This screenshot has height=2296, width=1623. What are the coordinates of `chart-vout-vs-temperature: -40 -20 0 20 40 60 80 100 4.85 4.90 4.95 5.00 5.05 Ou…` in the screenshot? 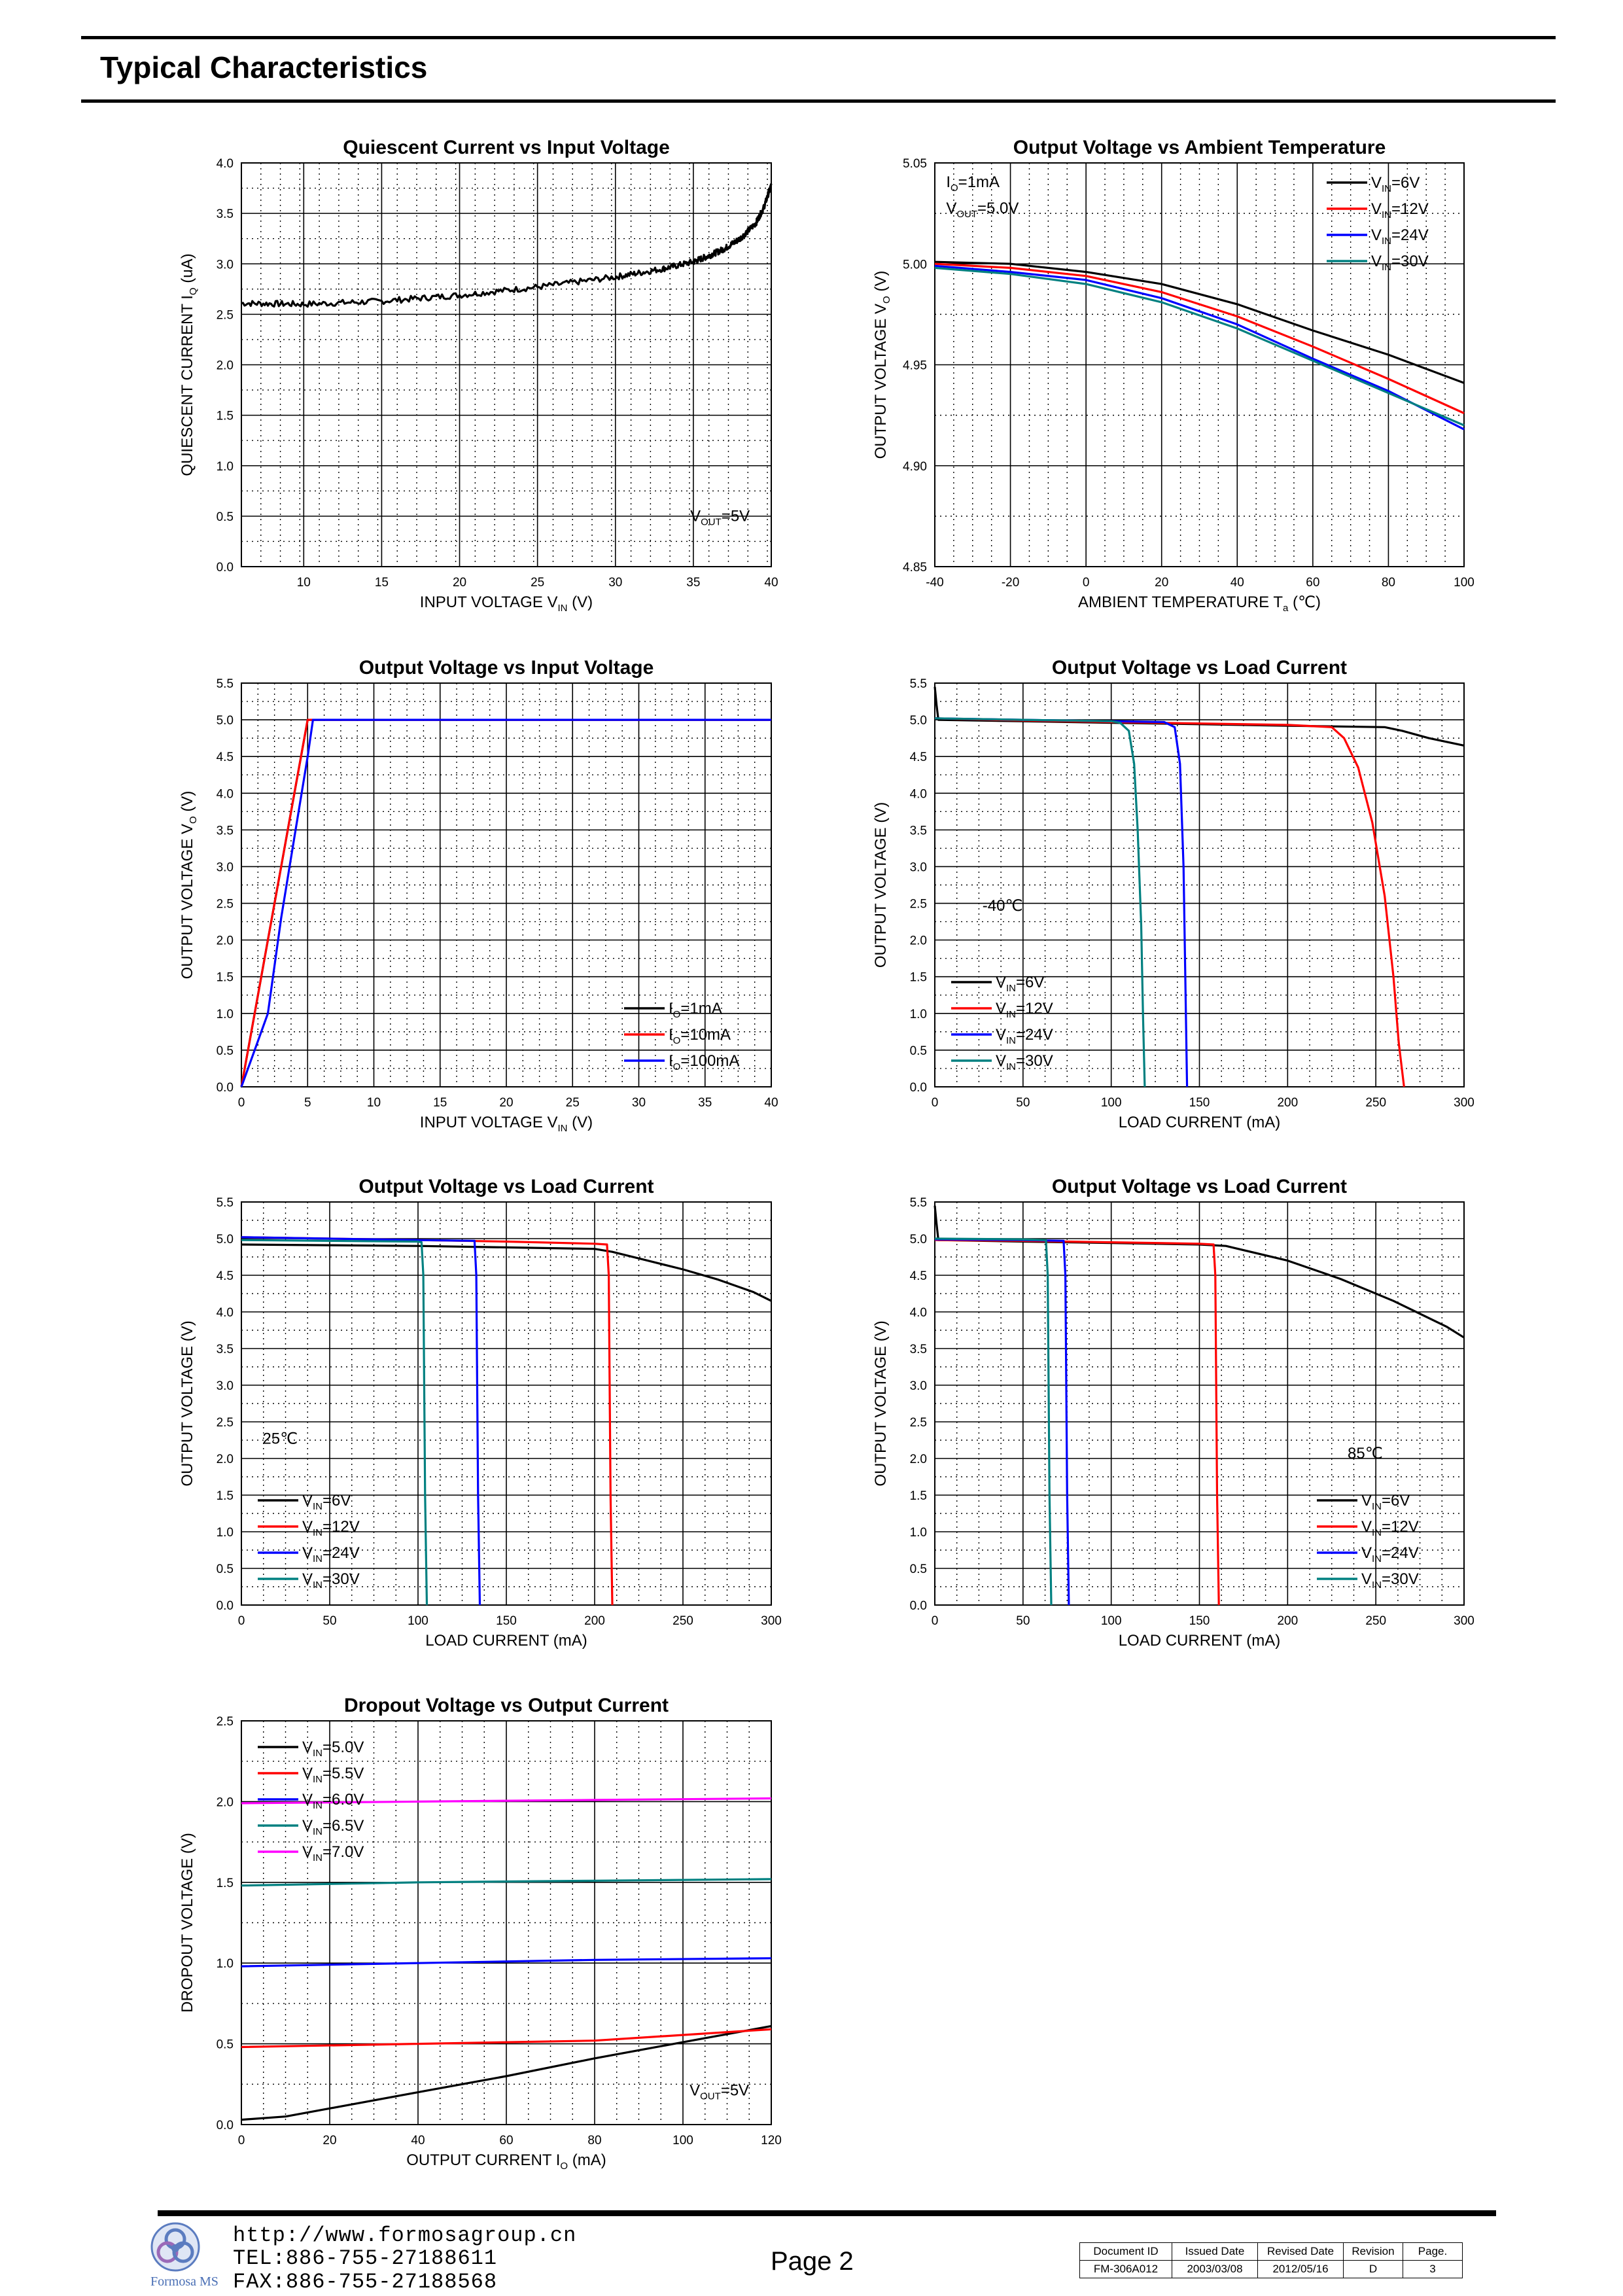 It's located at (1173, 375).